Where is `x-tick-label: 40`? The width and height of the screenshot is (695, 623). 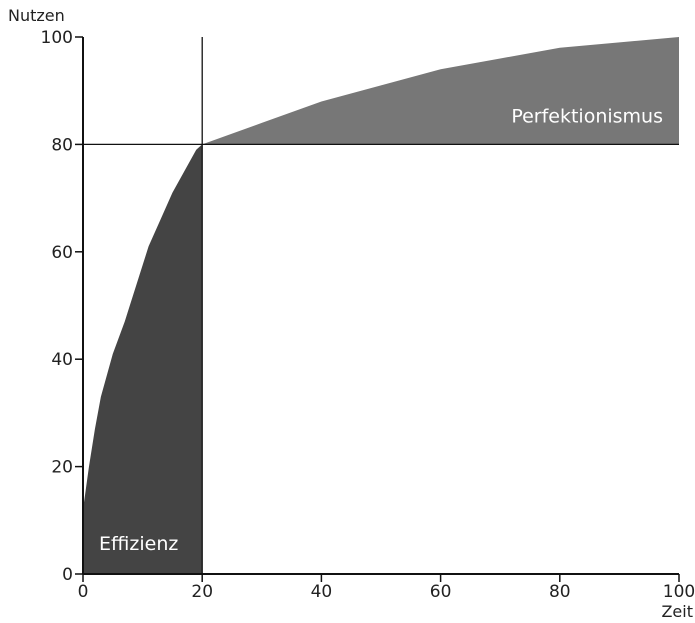 x-tick-label: 40 is located at coordinates (322, 592).